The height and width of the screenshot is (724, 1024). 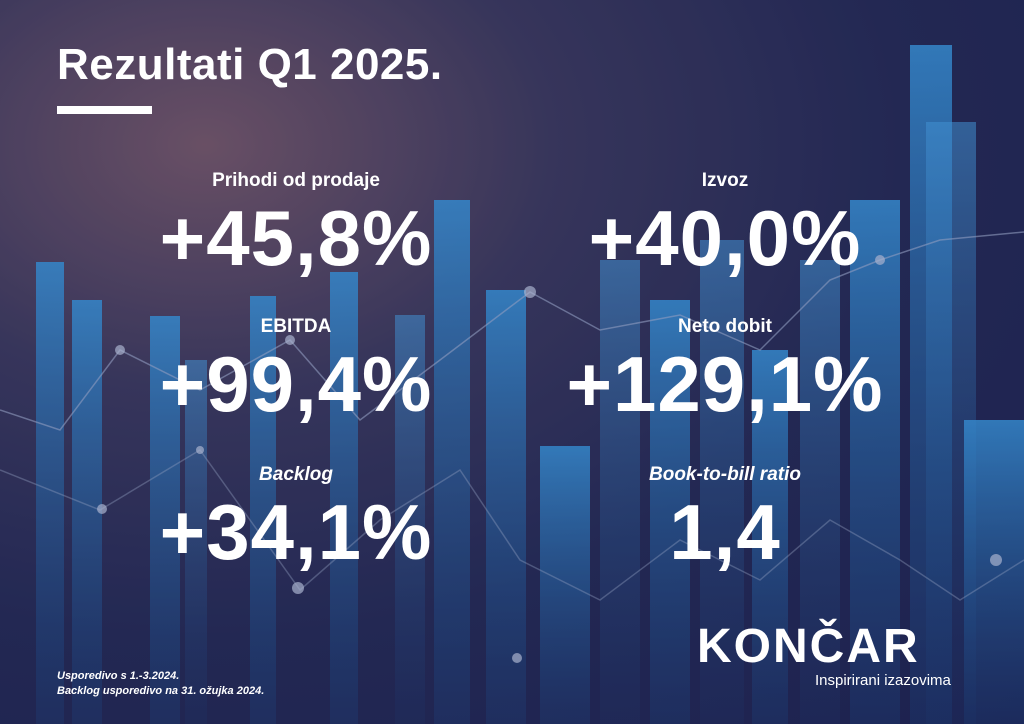 What do you see at coordinates (296, 326) in the screenshot?
I see `metric-label: EBITDA` at bounding box center [296, 326].